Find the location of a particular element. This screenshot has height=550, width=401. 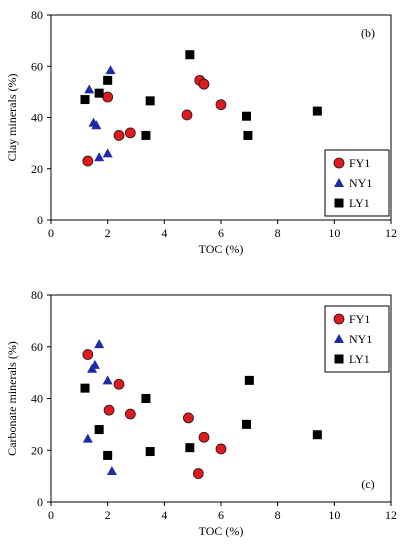

y-axis-label: Clay minerals (%) is located at coordinates (12, 118).